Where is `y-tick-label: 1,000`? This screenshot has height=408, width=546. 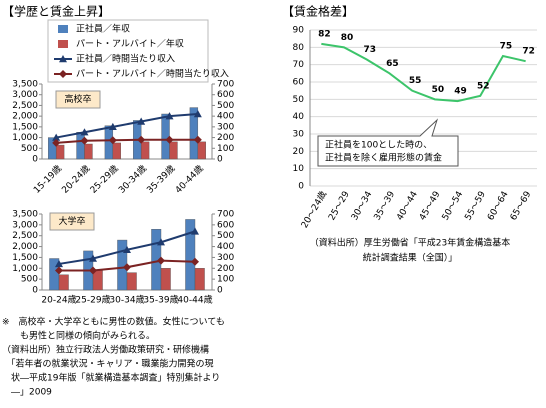
y-tick-label: 1,000 is located at coordinates (25, 138).